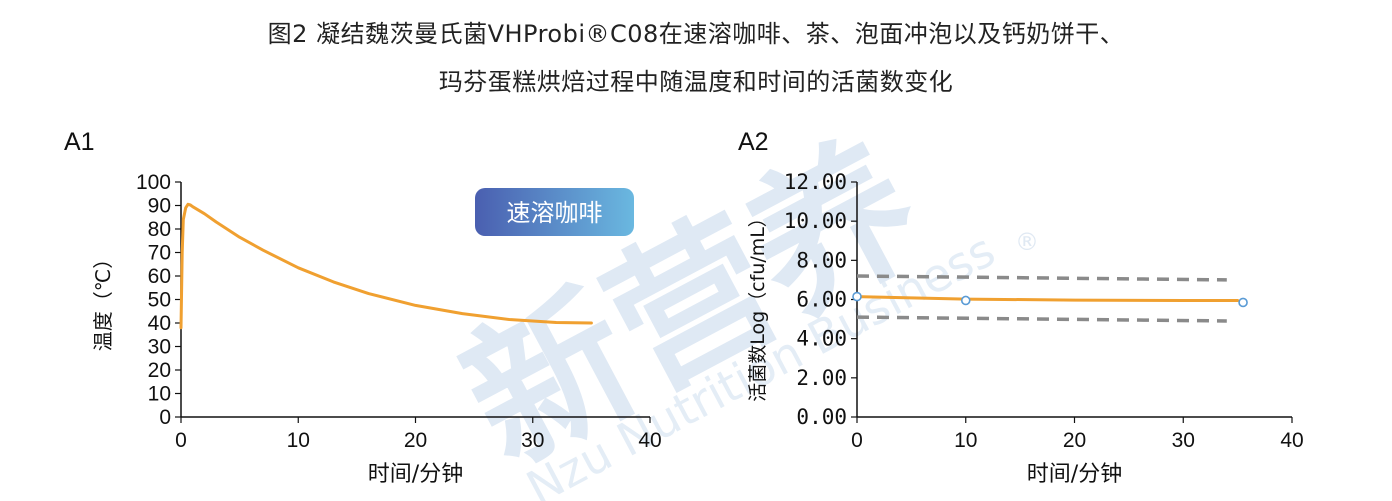  I want to click on badge-background, so click(554, 212).